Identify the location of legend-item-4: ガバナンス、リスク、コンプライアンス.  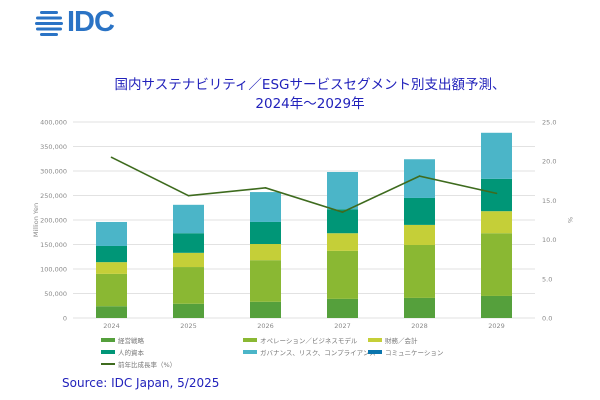
(309, 352).